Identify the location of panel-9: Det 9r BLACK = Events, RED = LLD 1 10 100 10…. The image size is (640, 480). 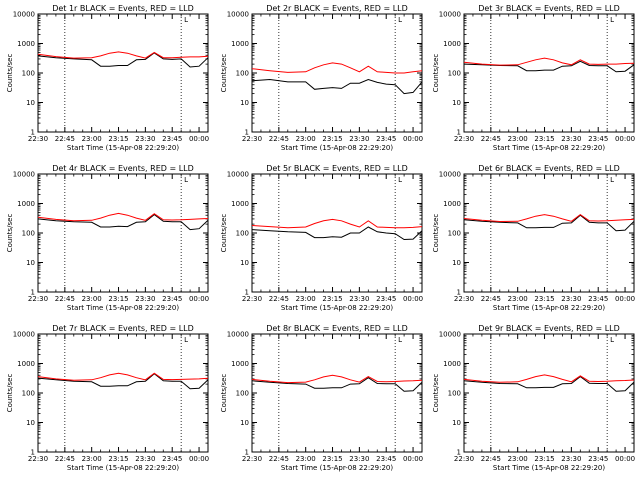
(533, 398).